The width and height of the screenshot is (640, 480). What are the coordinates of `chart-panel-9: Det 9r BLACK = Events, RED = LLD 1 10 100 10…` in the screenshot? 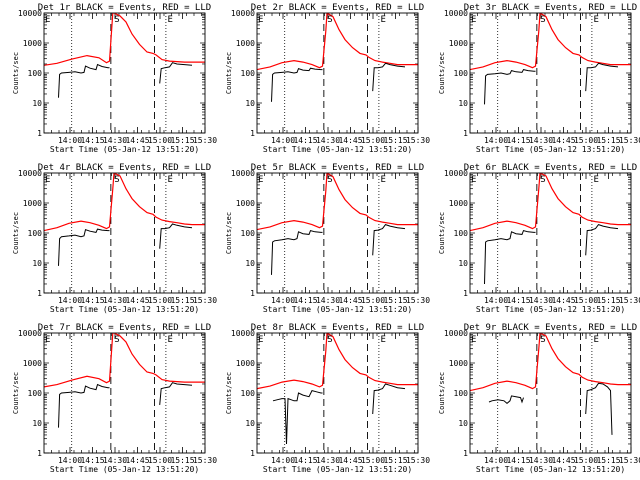 It's located at (539, 398).